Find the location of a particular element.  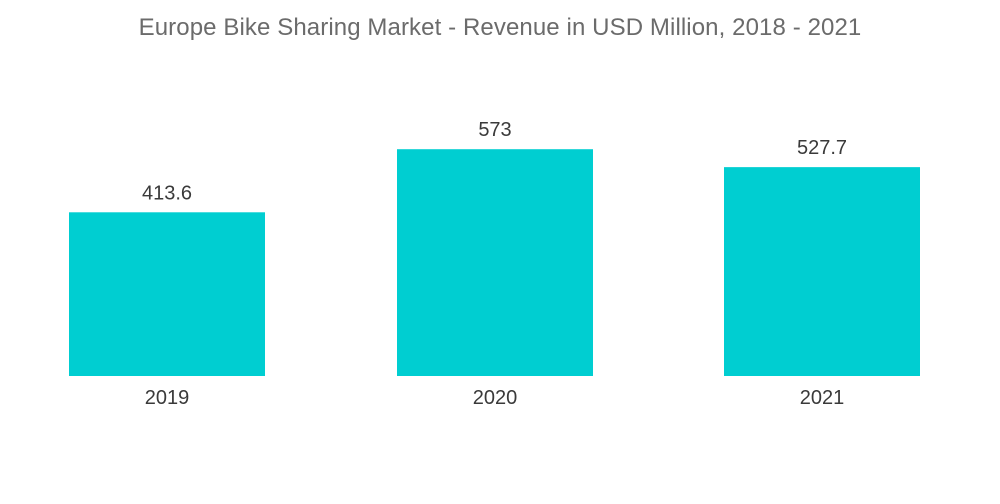

x-tick-labels-layer: 2019 2020 2021 is located at coordinates (495, 398).